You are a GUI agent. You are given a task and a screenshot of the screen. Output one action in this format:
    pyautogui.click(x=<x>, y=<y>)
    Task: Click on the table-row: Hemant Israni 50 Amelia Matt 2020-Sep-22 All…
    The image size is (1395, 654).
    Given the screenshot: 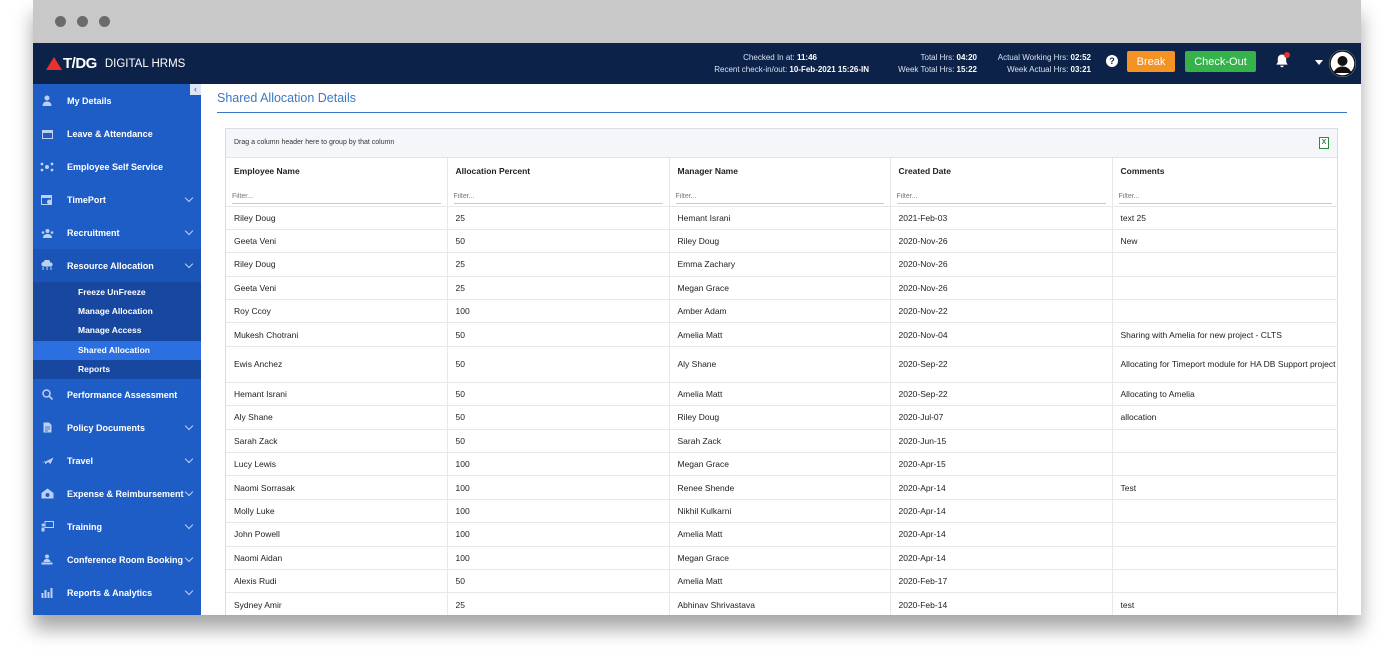 What is the action you would take?
    pyautogui.click(x=782, y=393)
    